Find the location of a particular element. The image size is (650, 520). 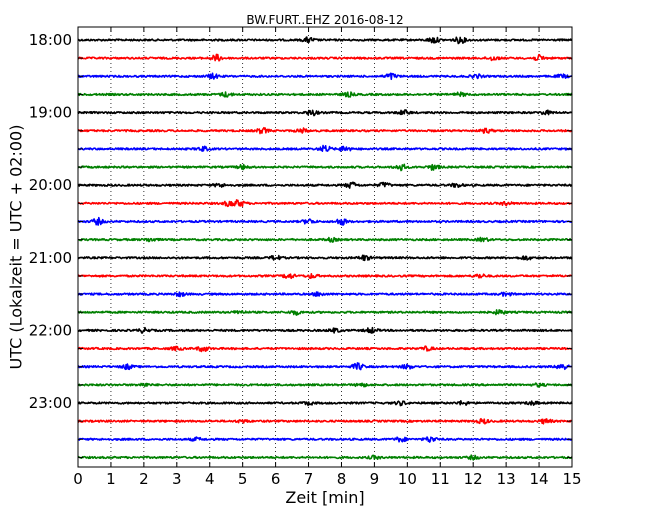

x-tick-label: 8 is located at coordinates (342, 479).